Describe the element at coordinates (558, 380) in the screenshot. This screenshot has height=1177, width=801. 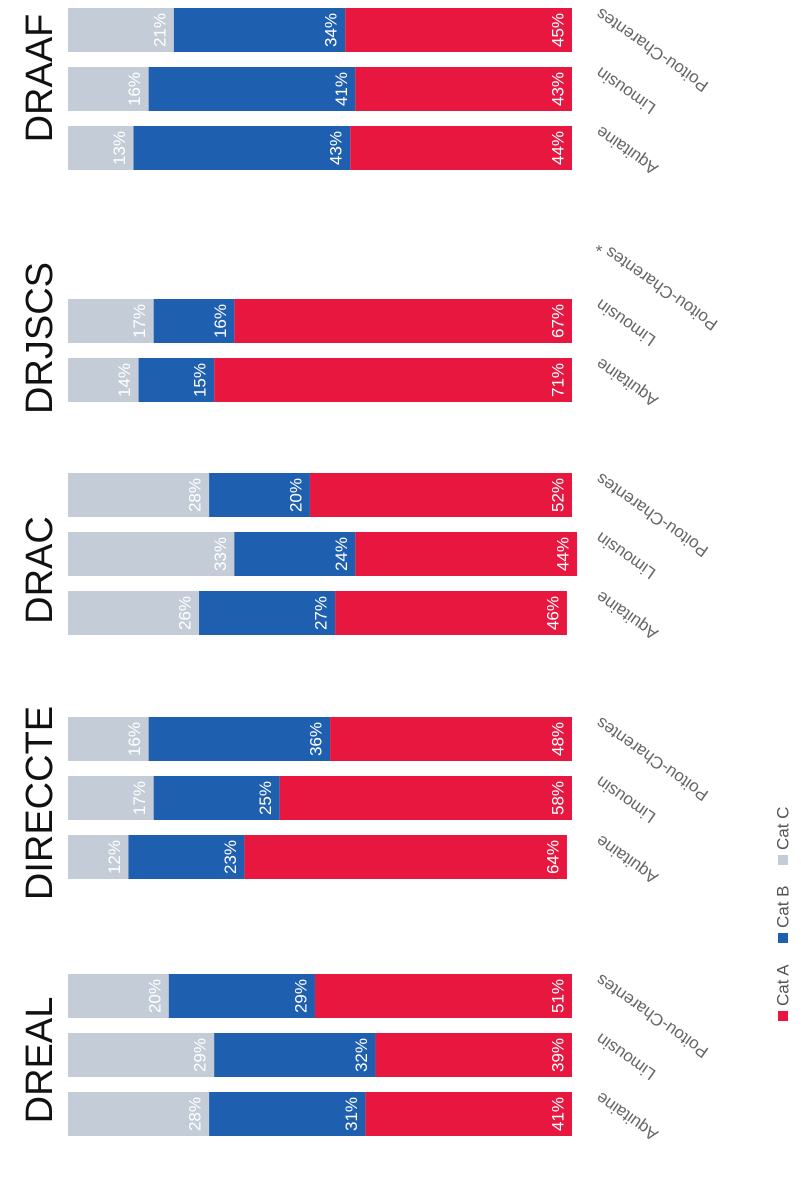
I see `data-label: 71%` at that location.